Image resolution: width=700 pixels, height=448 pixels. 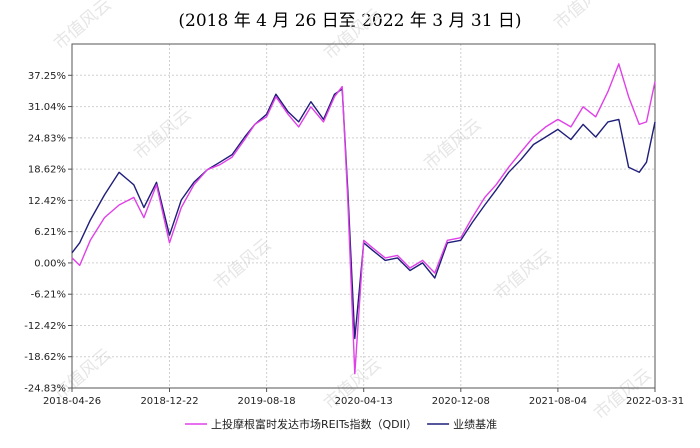 I want to click on legend-label-benchmark: 业绩基准, so click(x=475, y=424).